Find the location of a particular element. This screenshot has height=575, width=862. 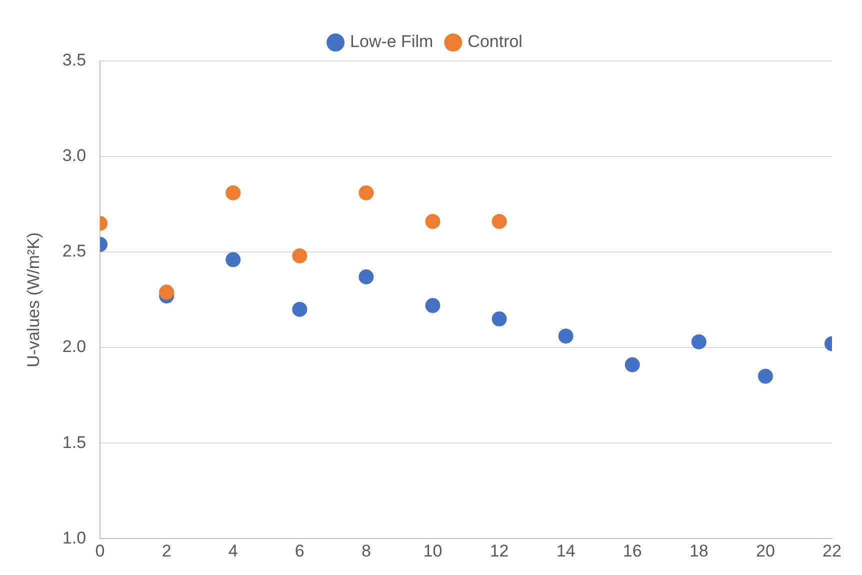

x-tick-label: 4 is located at coordinates (233, 550).